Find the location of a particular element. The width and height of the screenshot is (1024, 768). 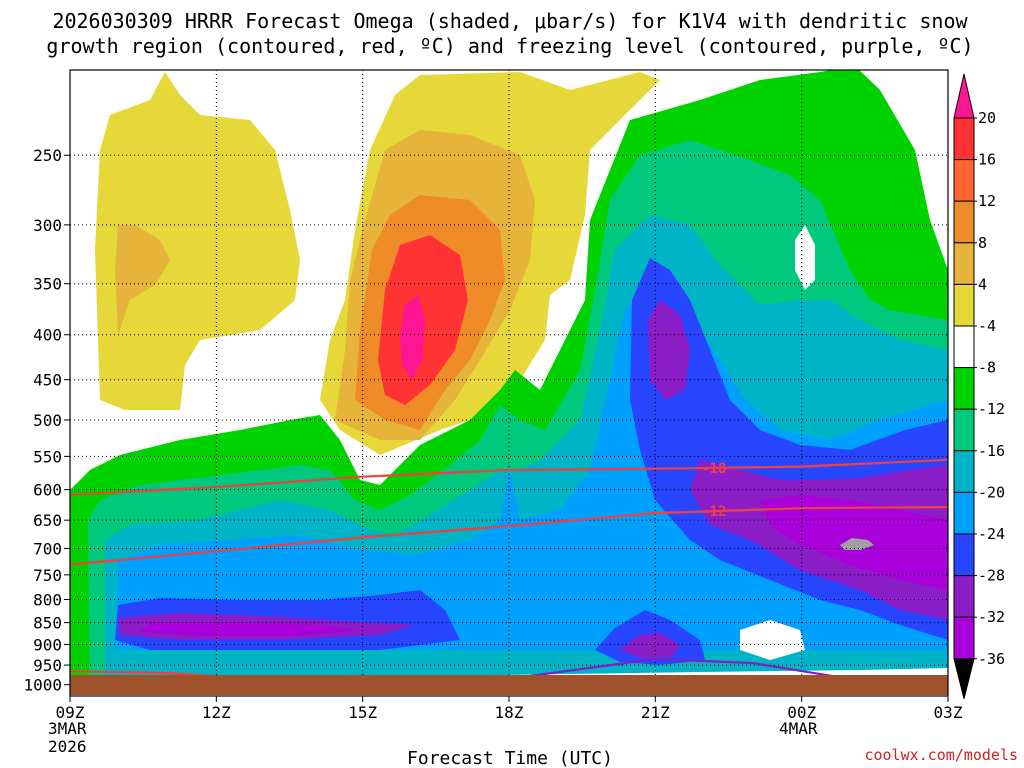

colorbar-label: 8 is located at coordinates (982, 243).